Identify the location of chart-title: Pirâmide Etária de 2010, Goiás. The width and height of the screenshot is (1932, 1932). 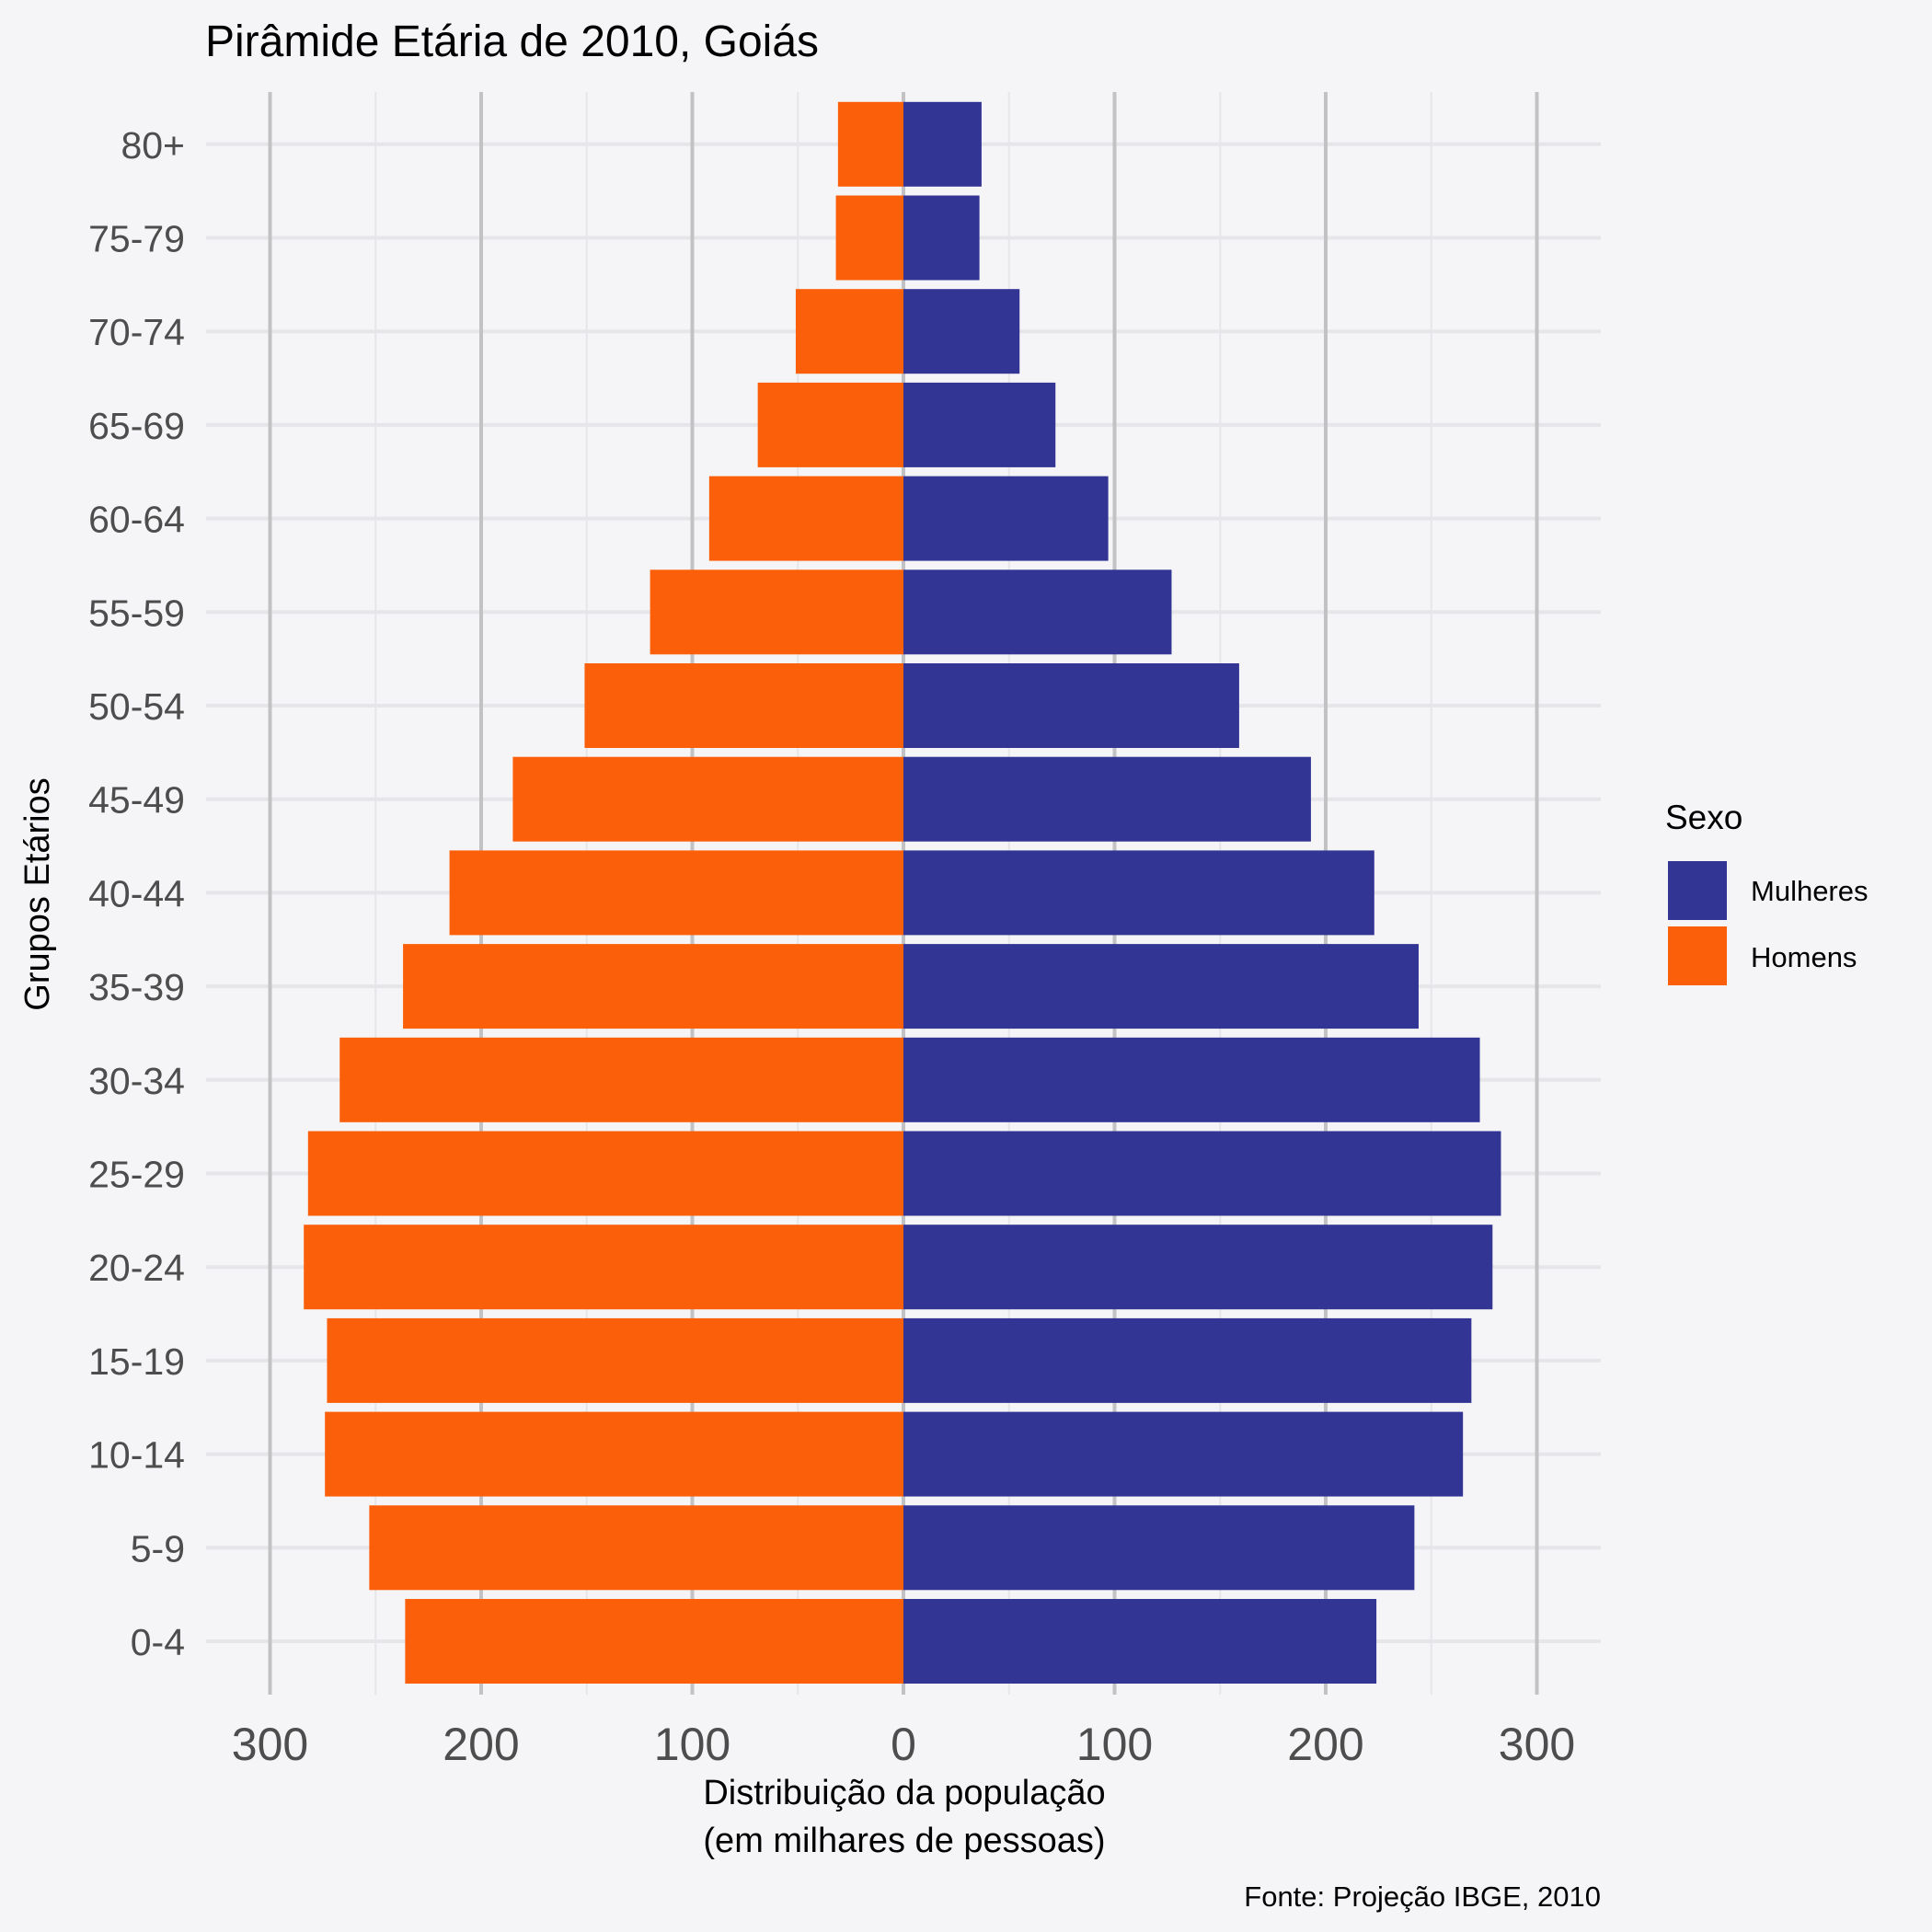
(512, 41).